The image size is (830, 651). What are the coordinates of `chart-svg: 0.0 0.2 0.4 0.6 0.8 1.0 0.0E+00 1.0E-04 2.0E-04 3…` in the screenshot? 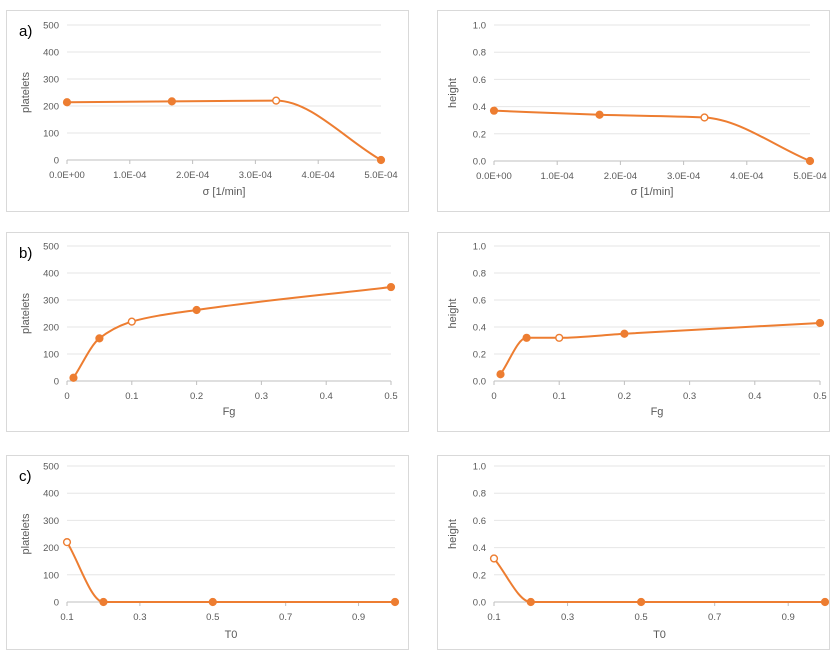 It's located at (637, 110).